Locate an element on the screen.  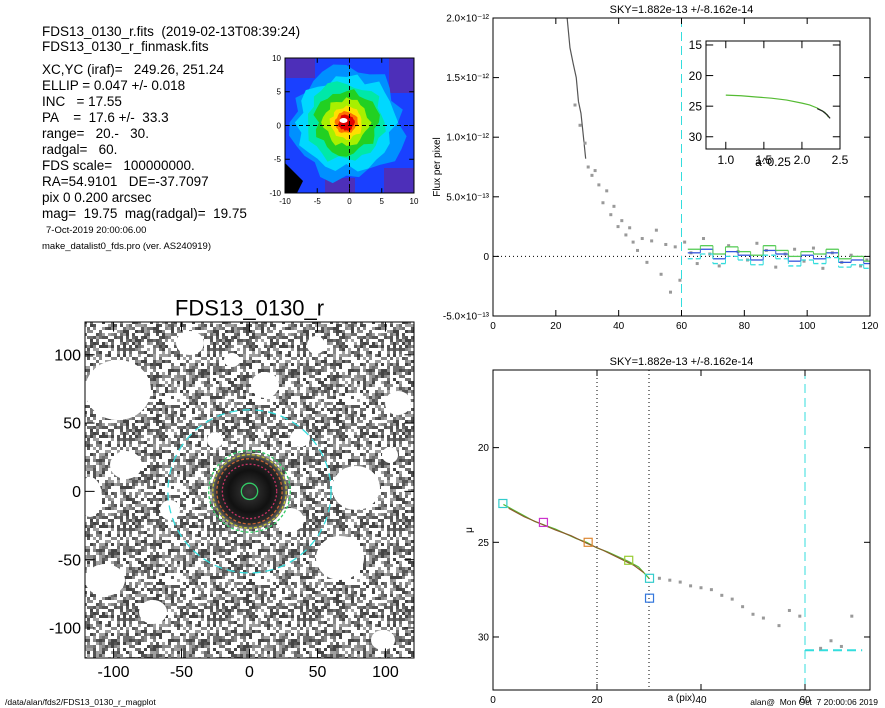
x-tick-label: 60 is located at coordinates (682, 326).